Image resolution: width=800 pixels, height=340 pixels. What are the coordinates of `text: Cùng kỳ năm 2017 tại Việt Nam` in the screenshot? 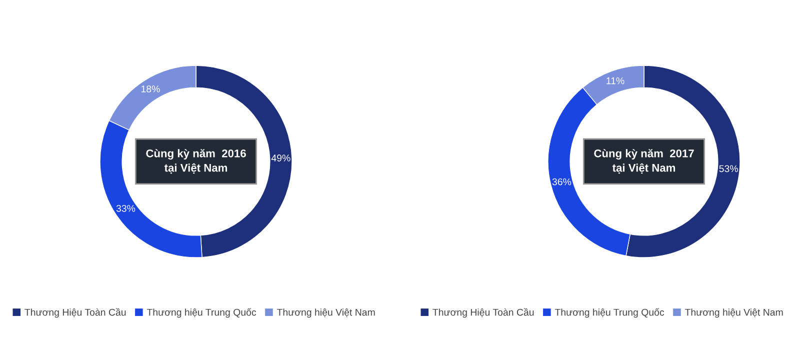 It's located at (644, 161).